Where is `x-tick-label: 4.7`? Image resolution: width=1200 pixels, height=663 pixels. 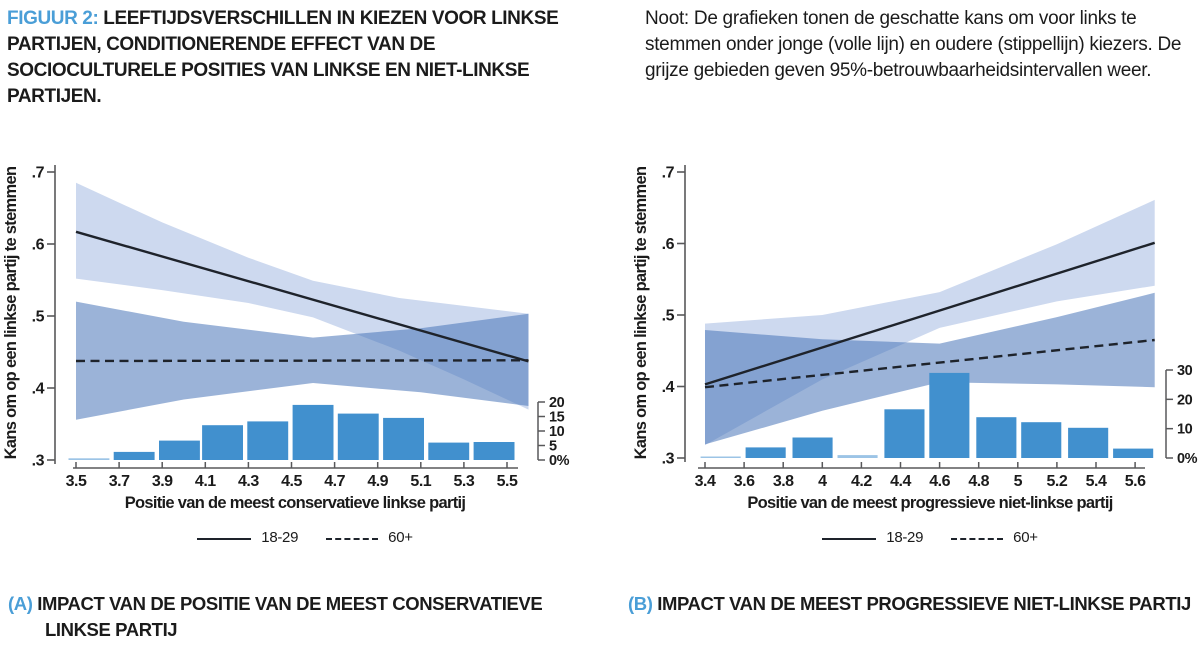 x-tick-label: 4.7 is located at coordinates (334, 481).